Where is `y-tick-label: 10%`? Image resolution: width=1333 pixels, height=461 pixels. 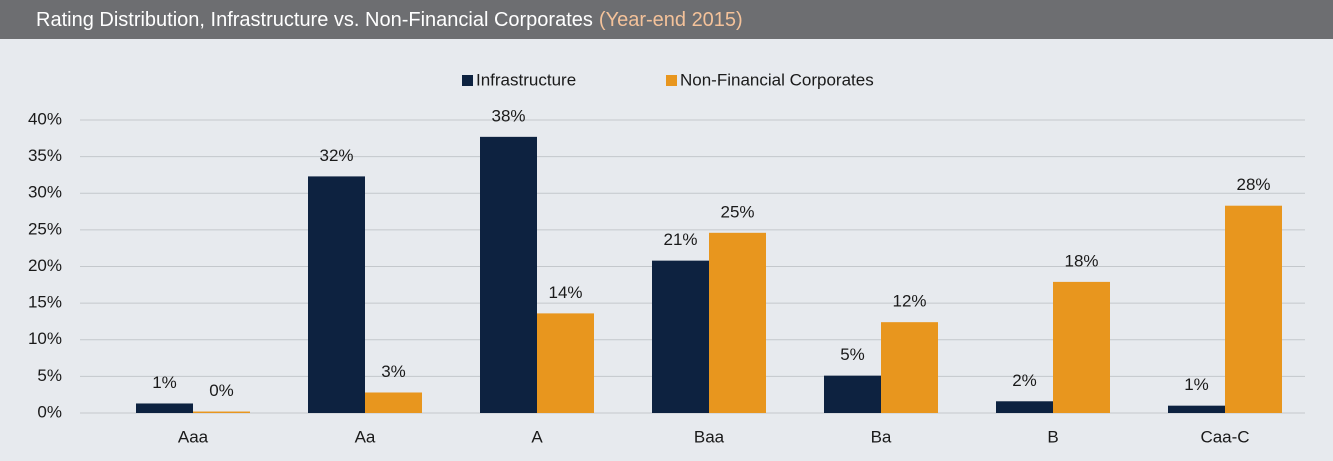
y-tick-label: 10% is located at coordinates (45, 338).